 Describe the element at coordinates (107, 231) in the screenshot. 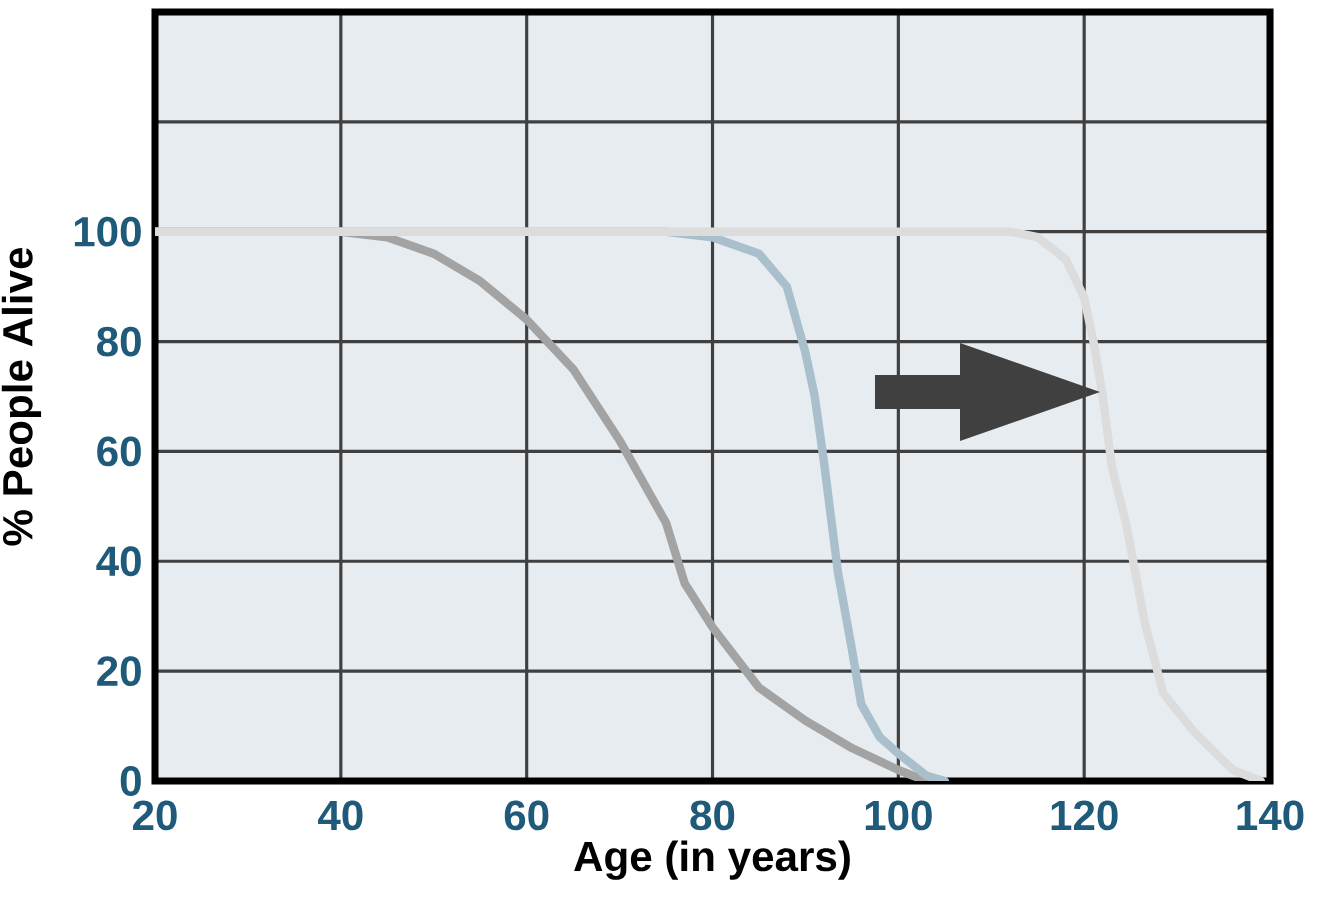

I see `y-tick-label: 100` at that location.